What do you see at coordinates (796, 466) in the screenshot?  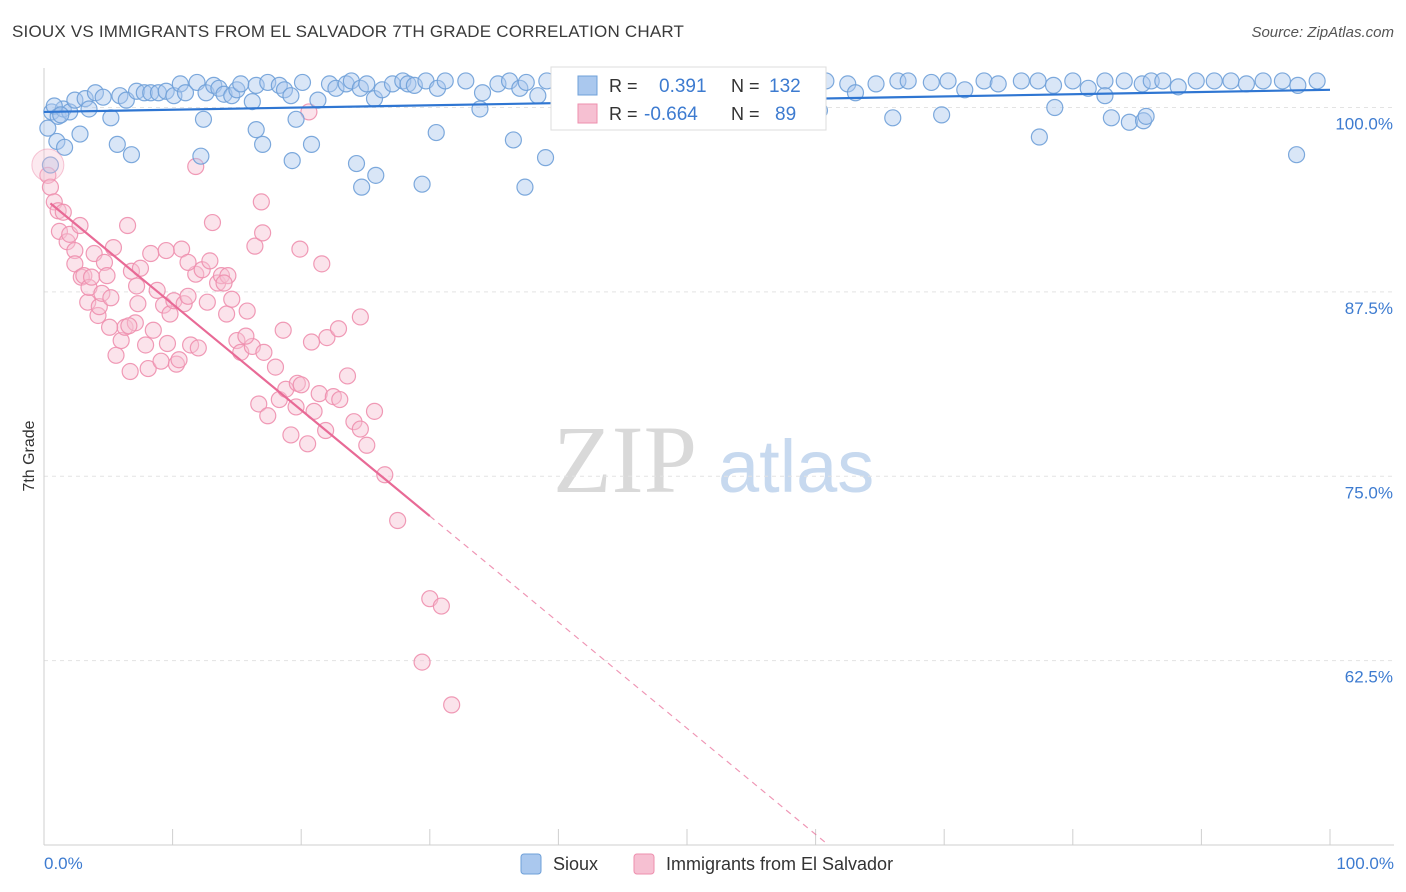 I see `watermark-atlas: atlas` at bounding box center [796, 466].